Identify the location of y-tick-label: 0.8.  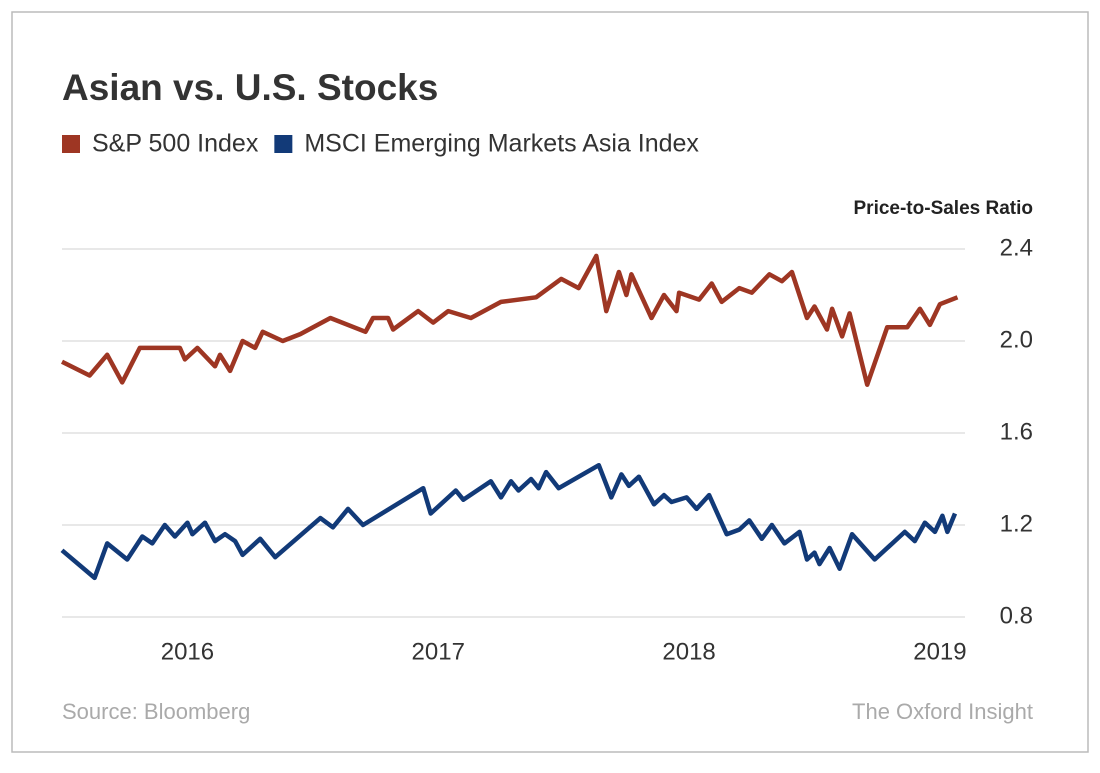
(1016, 615).